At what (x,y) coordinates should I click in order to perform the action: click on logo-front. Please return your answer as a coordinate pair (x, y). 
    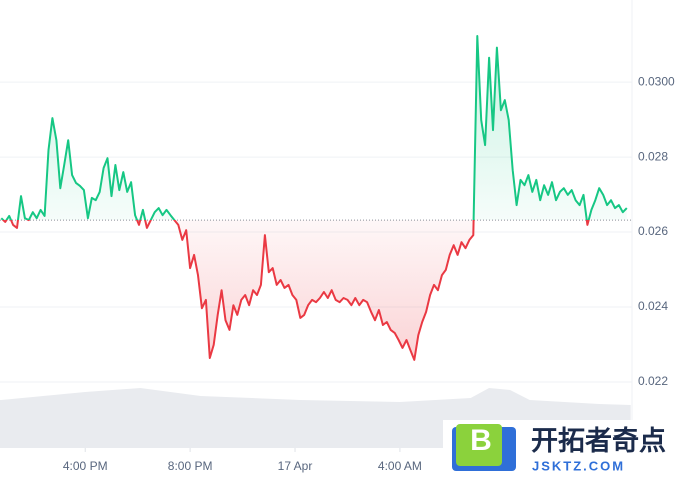
    Looking at the image, I should click on (479, 445).